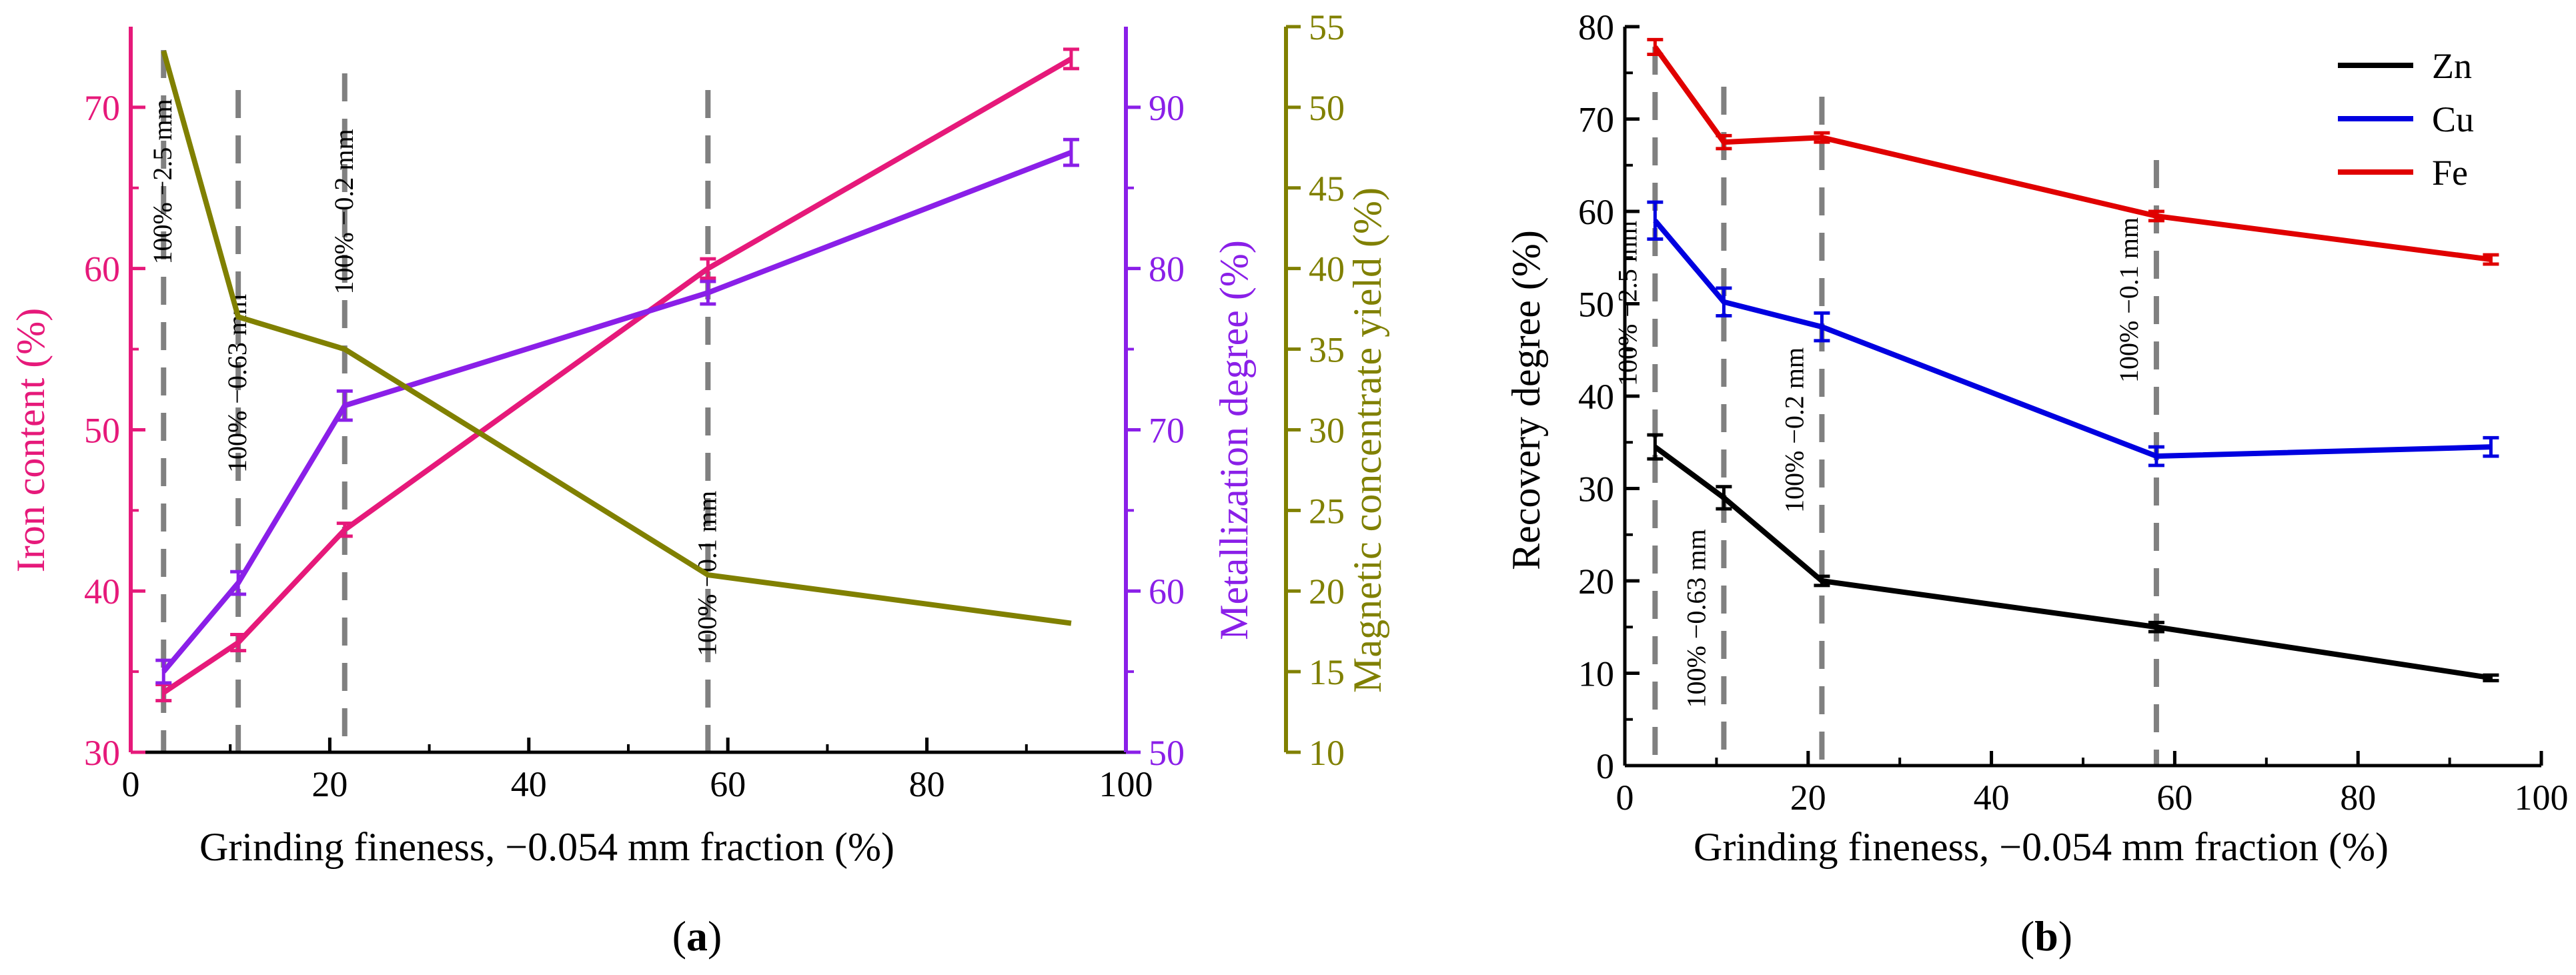  Describe the element at coordinates (1596, 397) in the screenshot. I see `chart-b-y-tick-label: 40` at that location.